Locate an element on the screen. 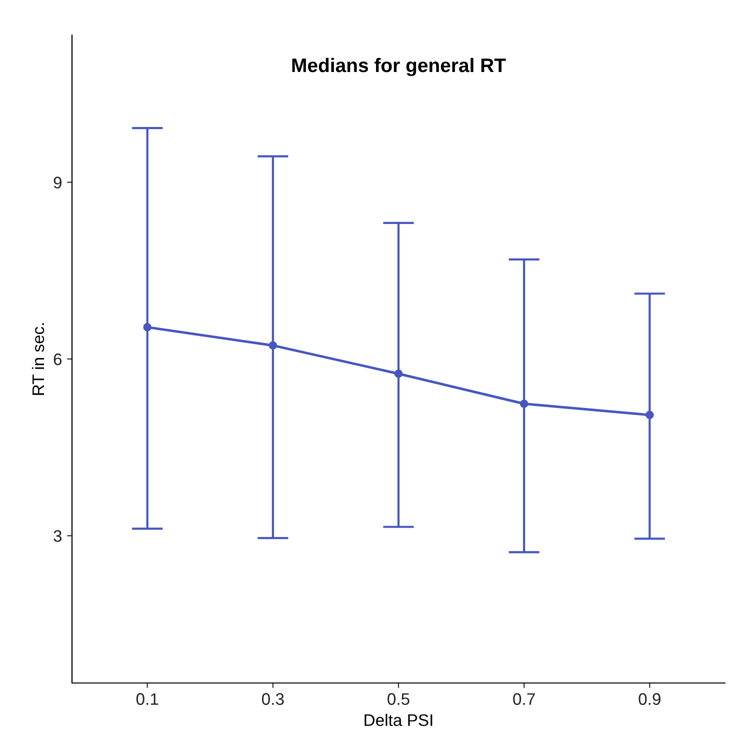  x-tick-label: 0.7 is located at coordinates (524, 699).